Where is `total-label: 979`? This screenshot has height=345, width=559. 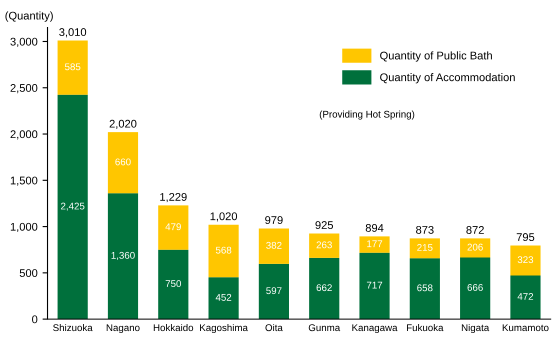 total-label: 979 is located at coordinates (274, 220).